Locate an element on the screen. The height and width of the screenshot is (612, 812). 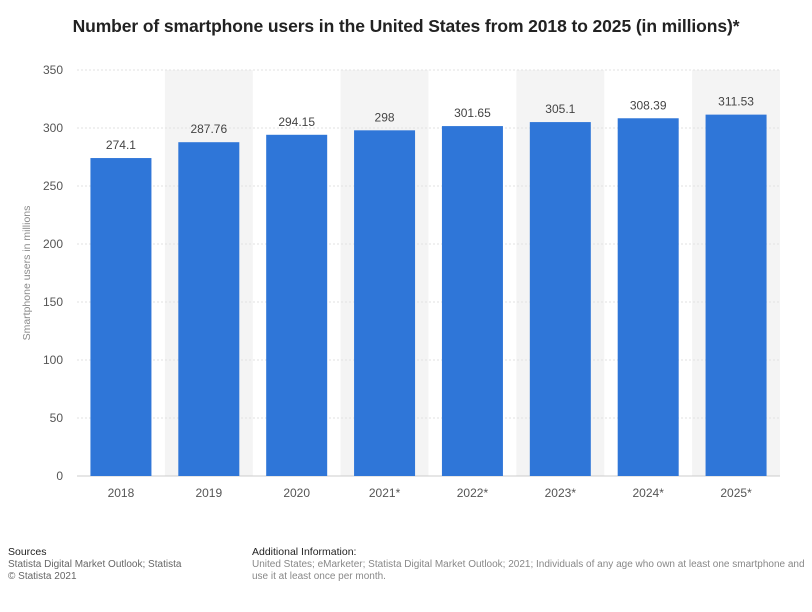
y-tick-label: 0 is located at coordinates (59, 476).